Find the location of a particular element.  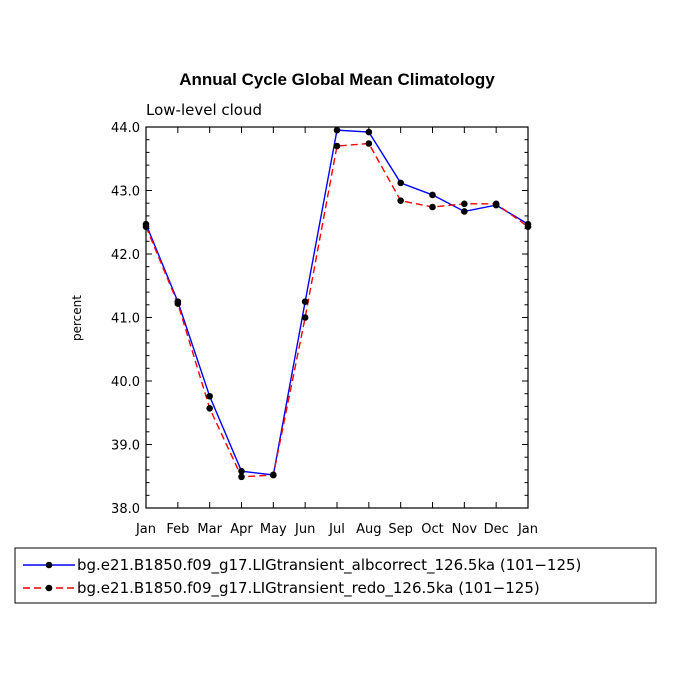

y-tick-label: 43.0 is located at coordinates (125, 192).